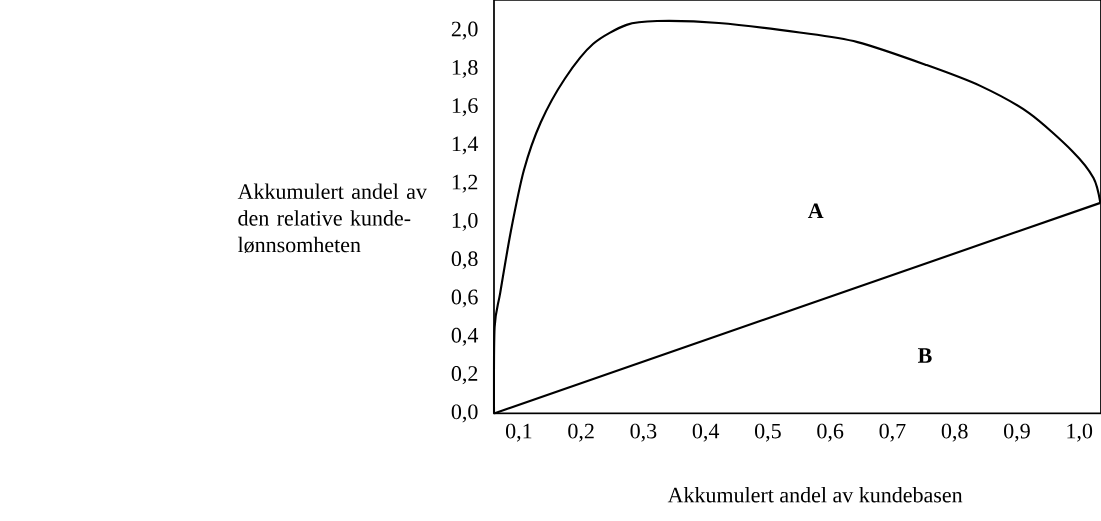 This screenshot has width=1101, height=521. What do you see at coordinates (924, 355) in the screenshot?
I see `annotation: B` at bounding box center [924, 355].